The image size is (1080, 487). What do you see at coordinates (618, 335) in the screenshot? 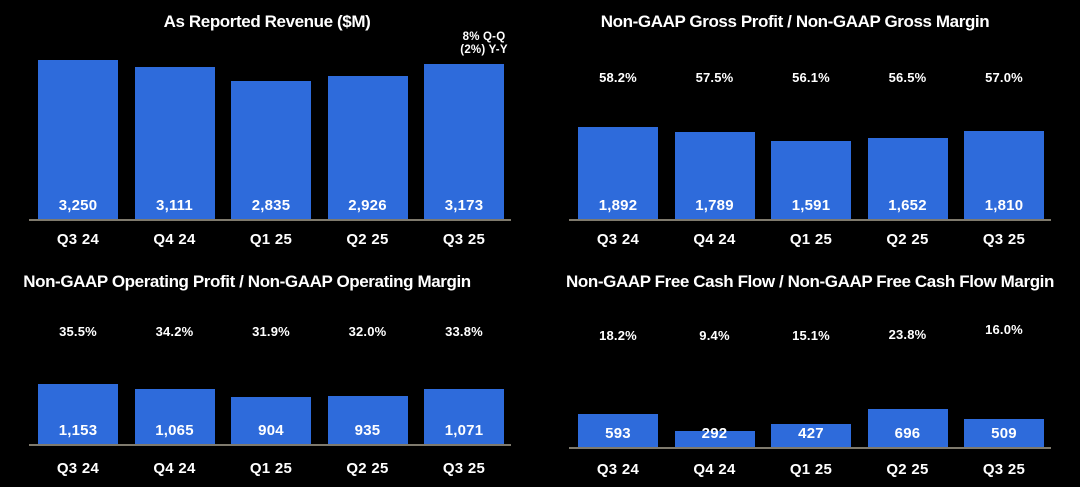
I see `margin-label: 18.2%` at bounding box center [618, 335].